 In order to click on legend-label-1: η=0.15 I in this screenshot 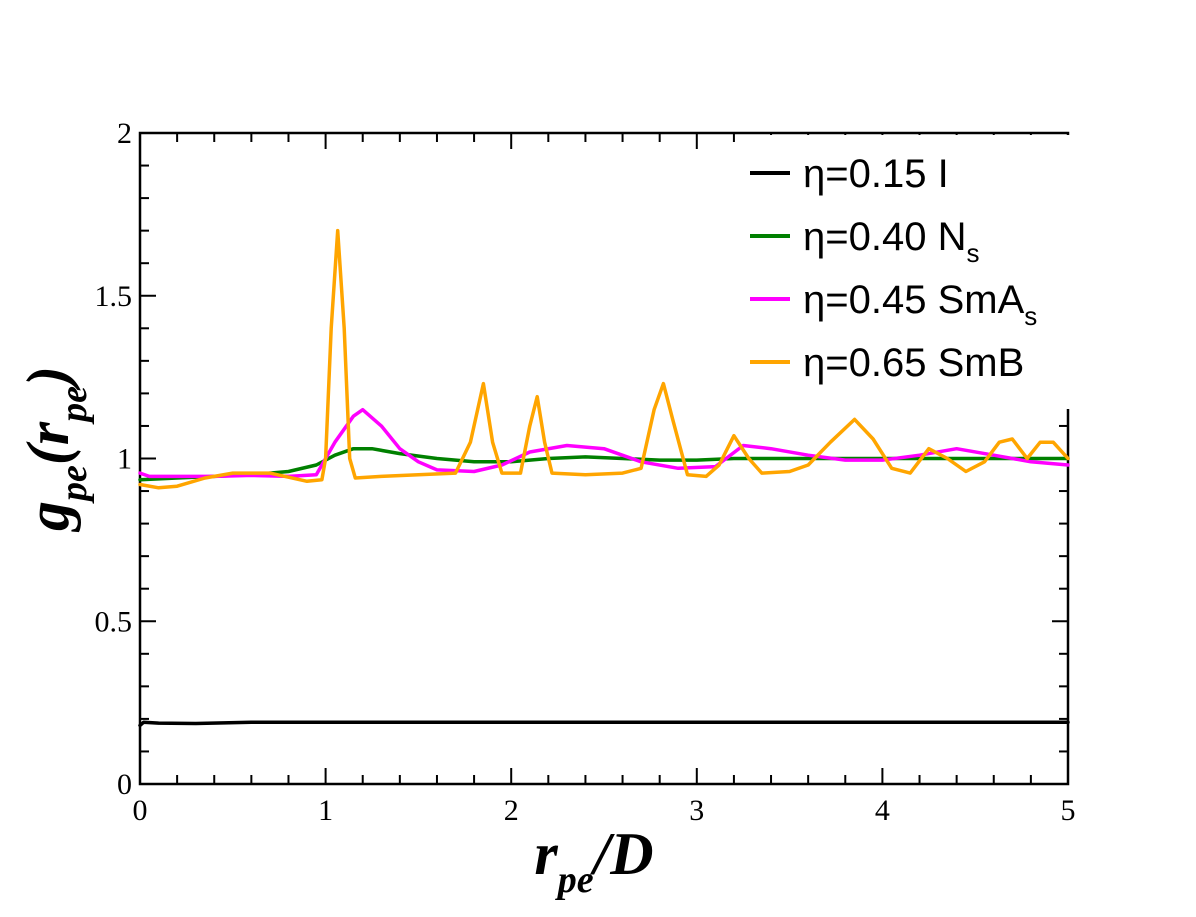, I will do `click(876, 174)`.